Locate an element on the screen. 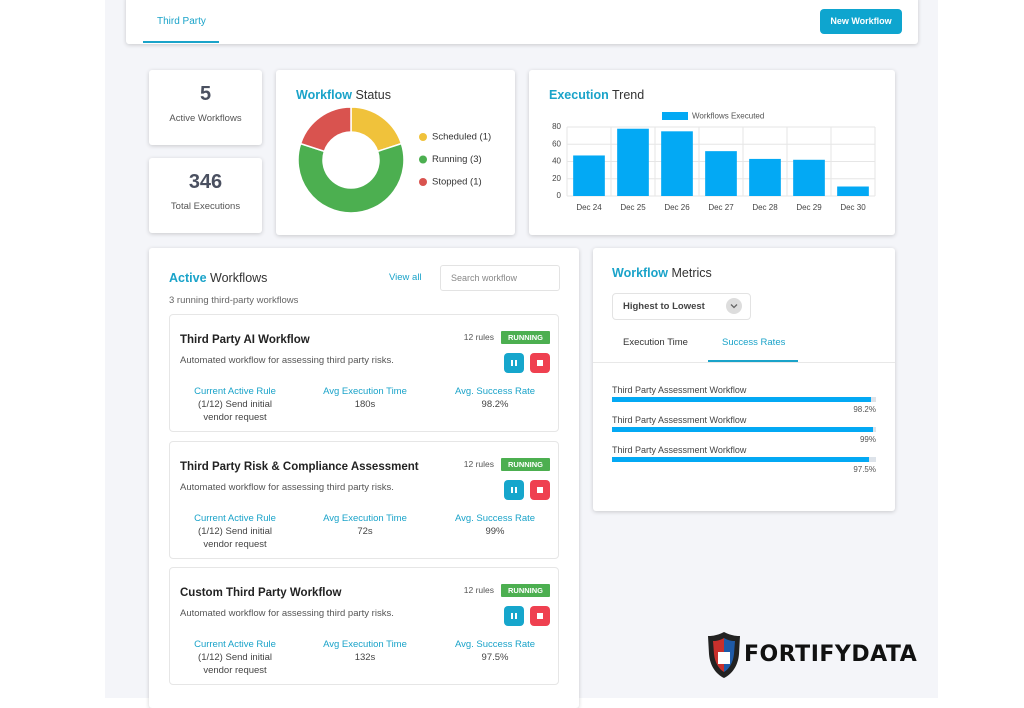  workflow-name: Custom Third Party Workflow is located at coordinates (261, 593).